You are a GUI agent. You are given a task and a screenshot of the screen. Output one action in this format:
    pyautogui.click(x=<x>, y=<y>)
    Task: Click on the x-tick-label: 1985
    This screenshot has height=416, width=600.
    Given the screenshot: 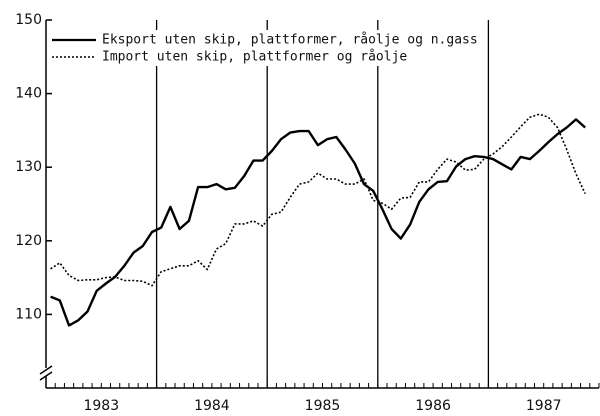 What is the action you would take?
    pyautogui.click(x=323, y=406)
    